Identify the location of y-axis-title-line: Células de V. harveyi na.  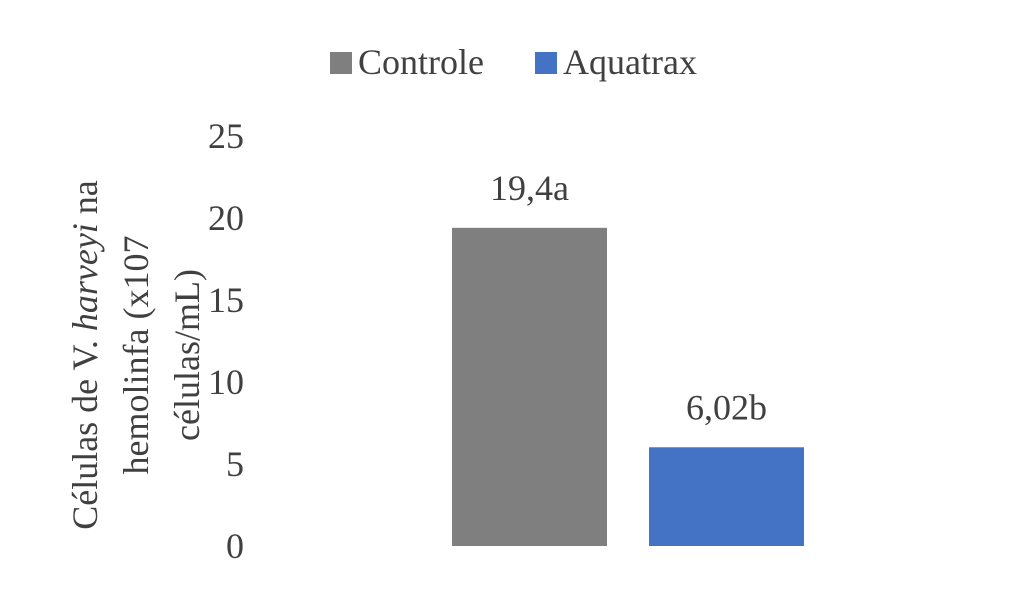
(85, 355).